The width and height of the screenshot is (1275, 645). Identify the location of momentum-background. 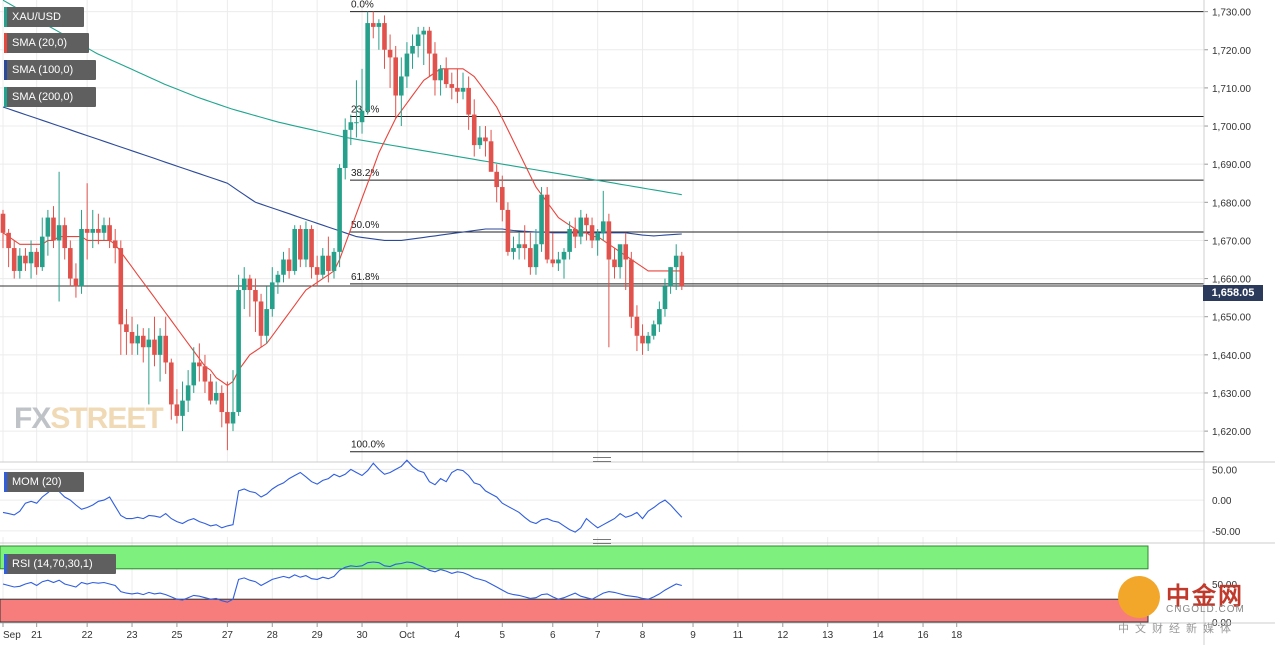
(602, 499).